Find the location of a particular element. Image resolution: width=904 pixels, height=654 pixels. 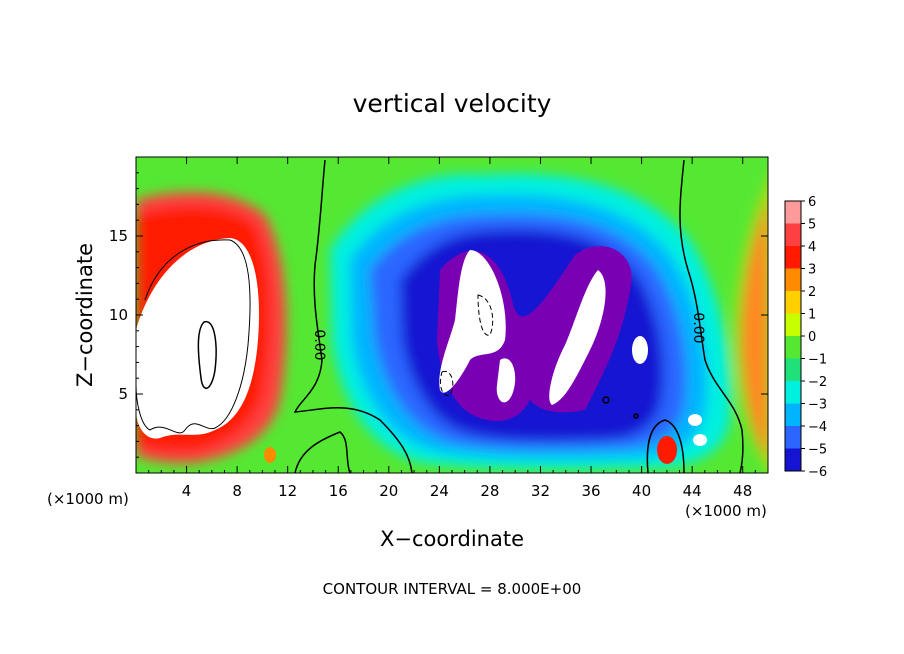

downdraft-core-d is located at coordinates (640, 350).